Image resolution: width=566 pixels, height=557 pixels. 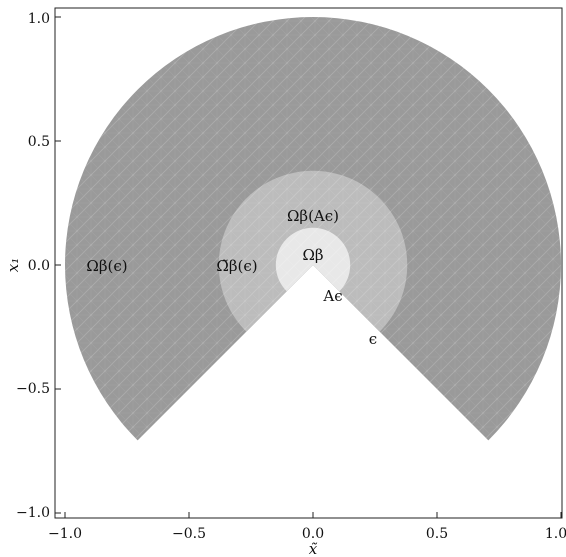 What do you see at coordinates (313, 548) in the screenshot?
I see `x-axis-title: x̃` at bounding box center [313, 548].